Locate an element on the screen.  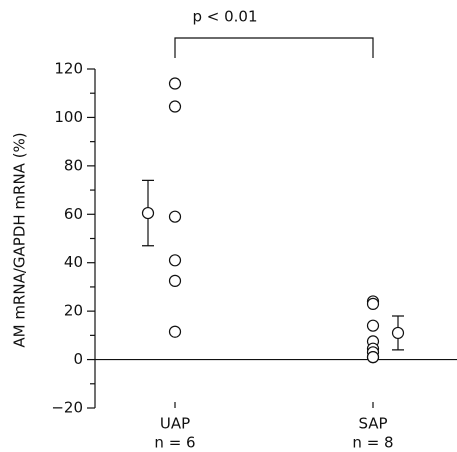
x-tick-note: n = 6 is located at coordinates (174, 443).